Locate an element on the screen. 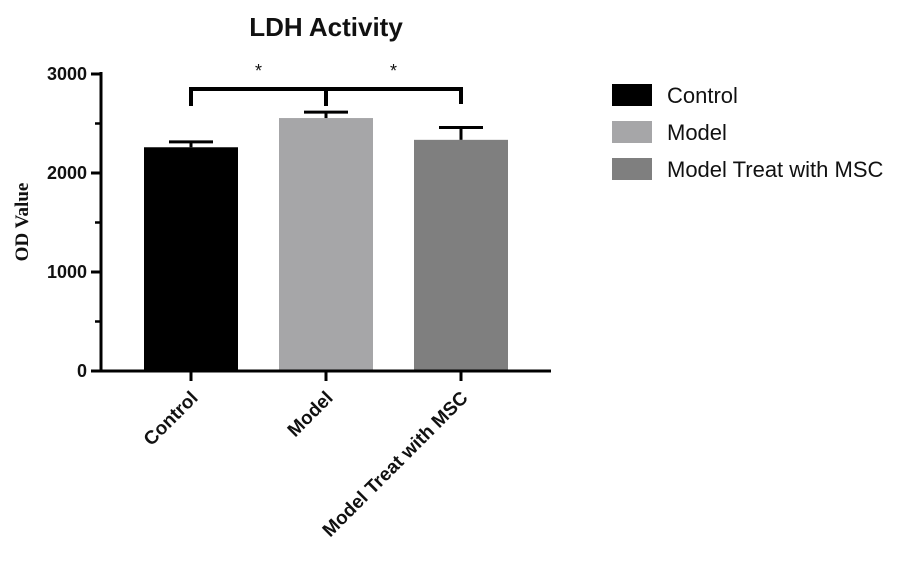 This screenshot has width=907, height=565. y-tick-label: 3000 is located at coordinates (67, 74).